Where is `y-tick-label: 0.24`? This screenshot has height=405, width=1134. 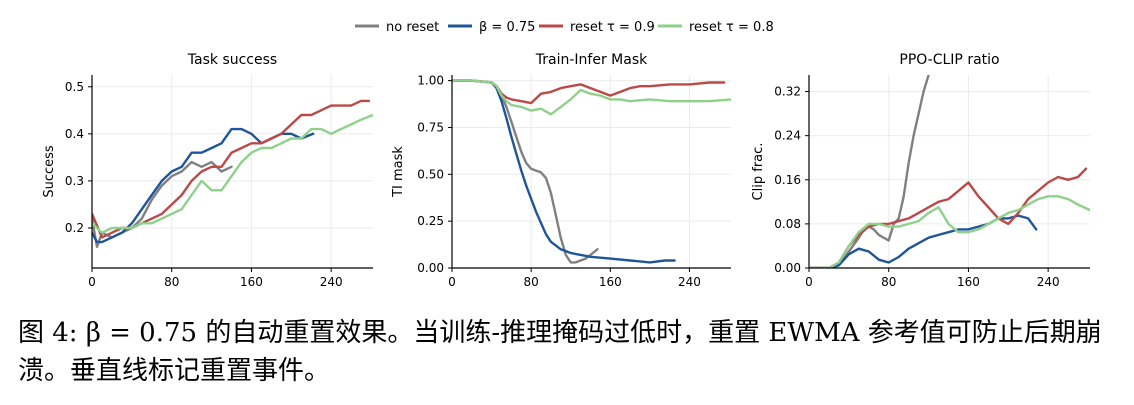 y-tick-label: 0.24 is located at coordinates (787, 136).